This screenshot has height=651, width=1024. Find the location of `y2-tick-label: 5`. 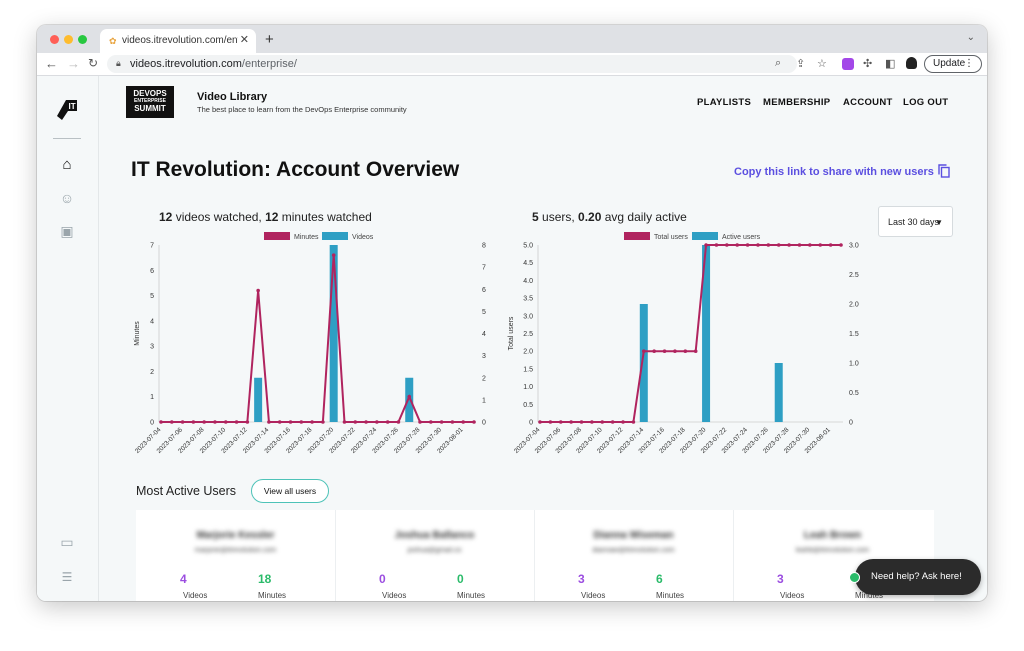

y2-tick-label: 5 is located at coordinates (484, 312).